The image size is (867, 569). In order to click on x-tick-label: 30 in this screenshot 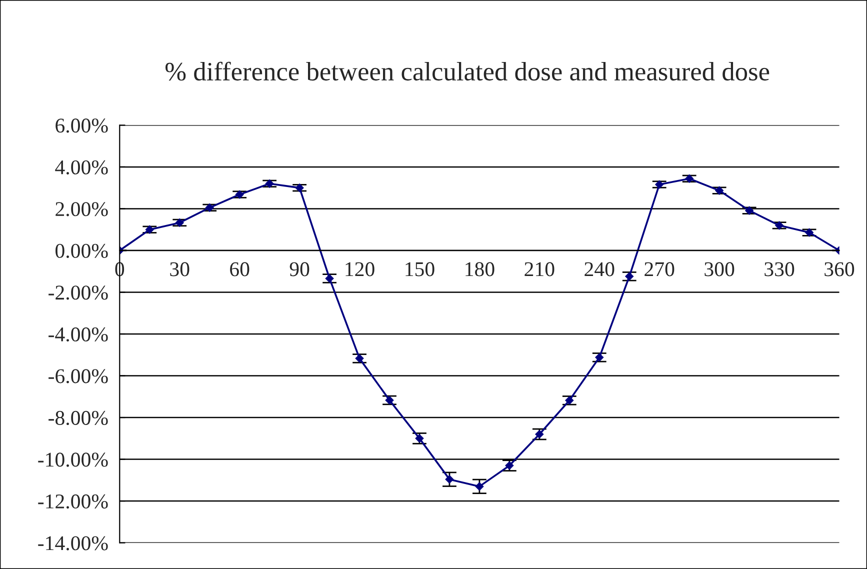, I will do `click(180, 269)`.